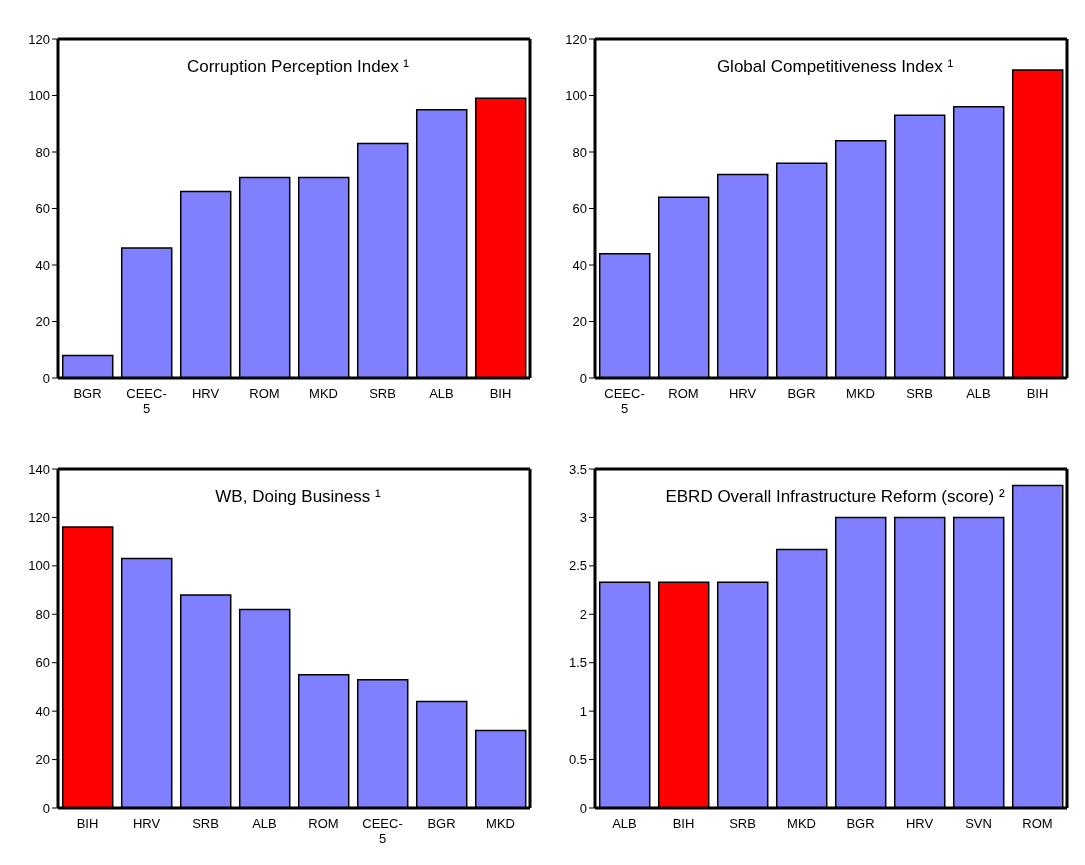 This screenshot has height=865, width=1085. What do you see at coordinates (577, 760) in the screenshot?
I see `y-tick-label: 0.5` at bounding box center [577, 760].